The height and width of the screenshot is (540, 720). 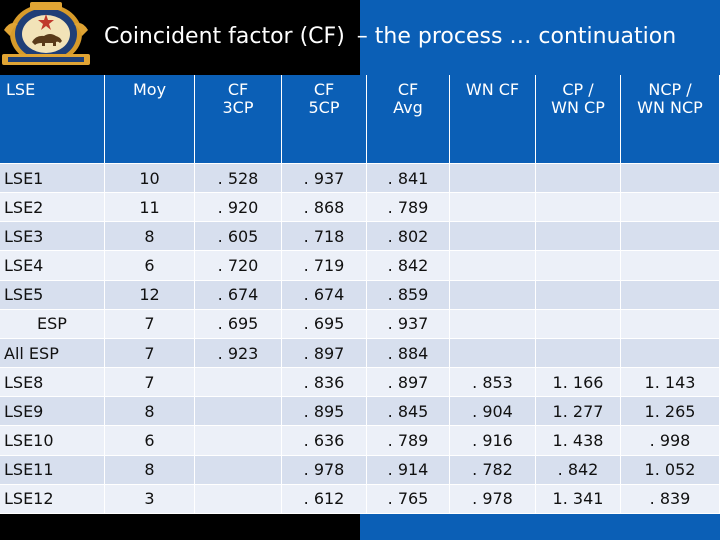 What do you see at coordinates (493, 412) in the screenshot?
I see `cell-wn: . 904` at bounding box center [493, 412].